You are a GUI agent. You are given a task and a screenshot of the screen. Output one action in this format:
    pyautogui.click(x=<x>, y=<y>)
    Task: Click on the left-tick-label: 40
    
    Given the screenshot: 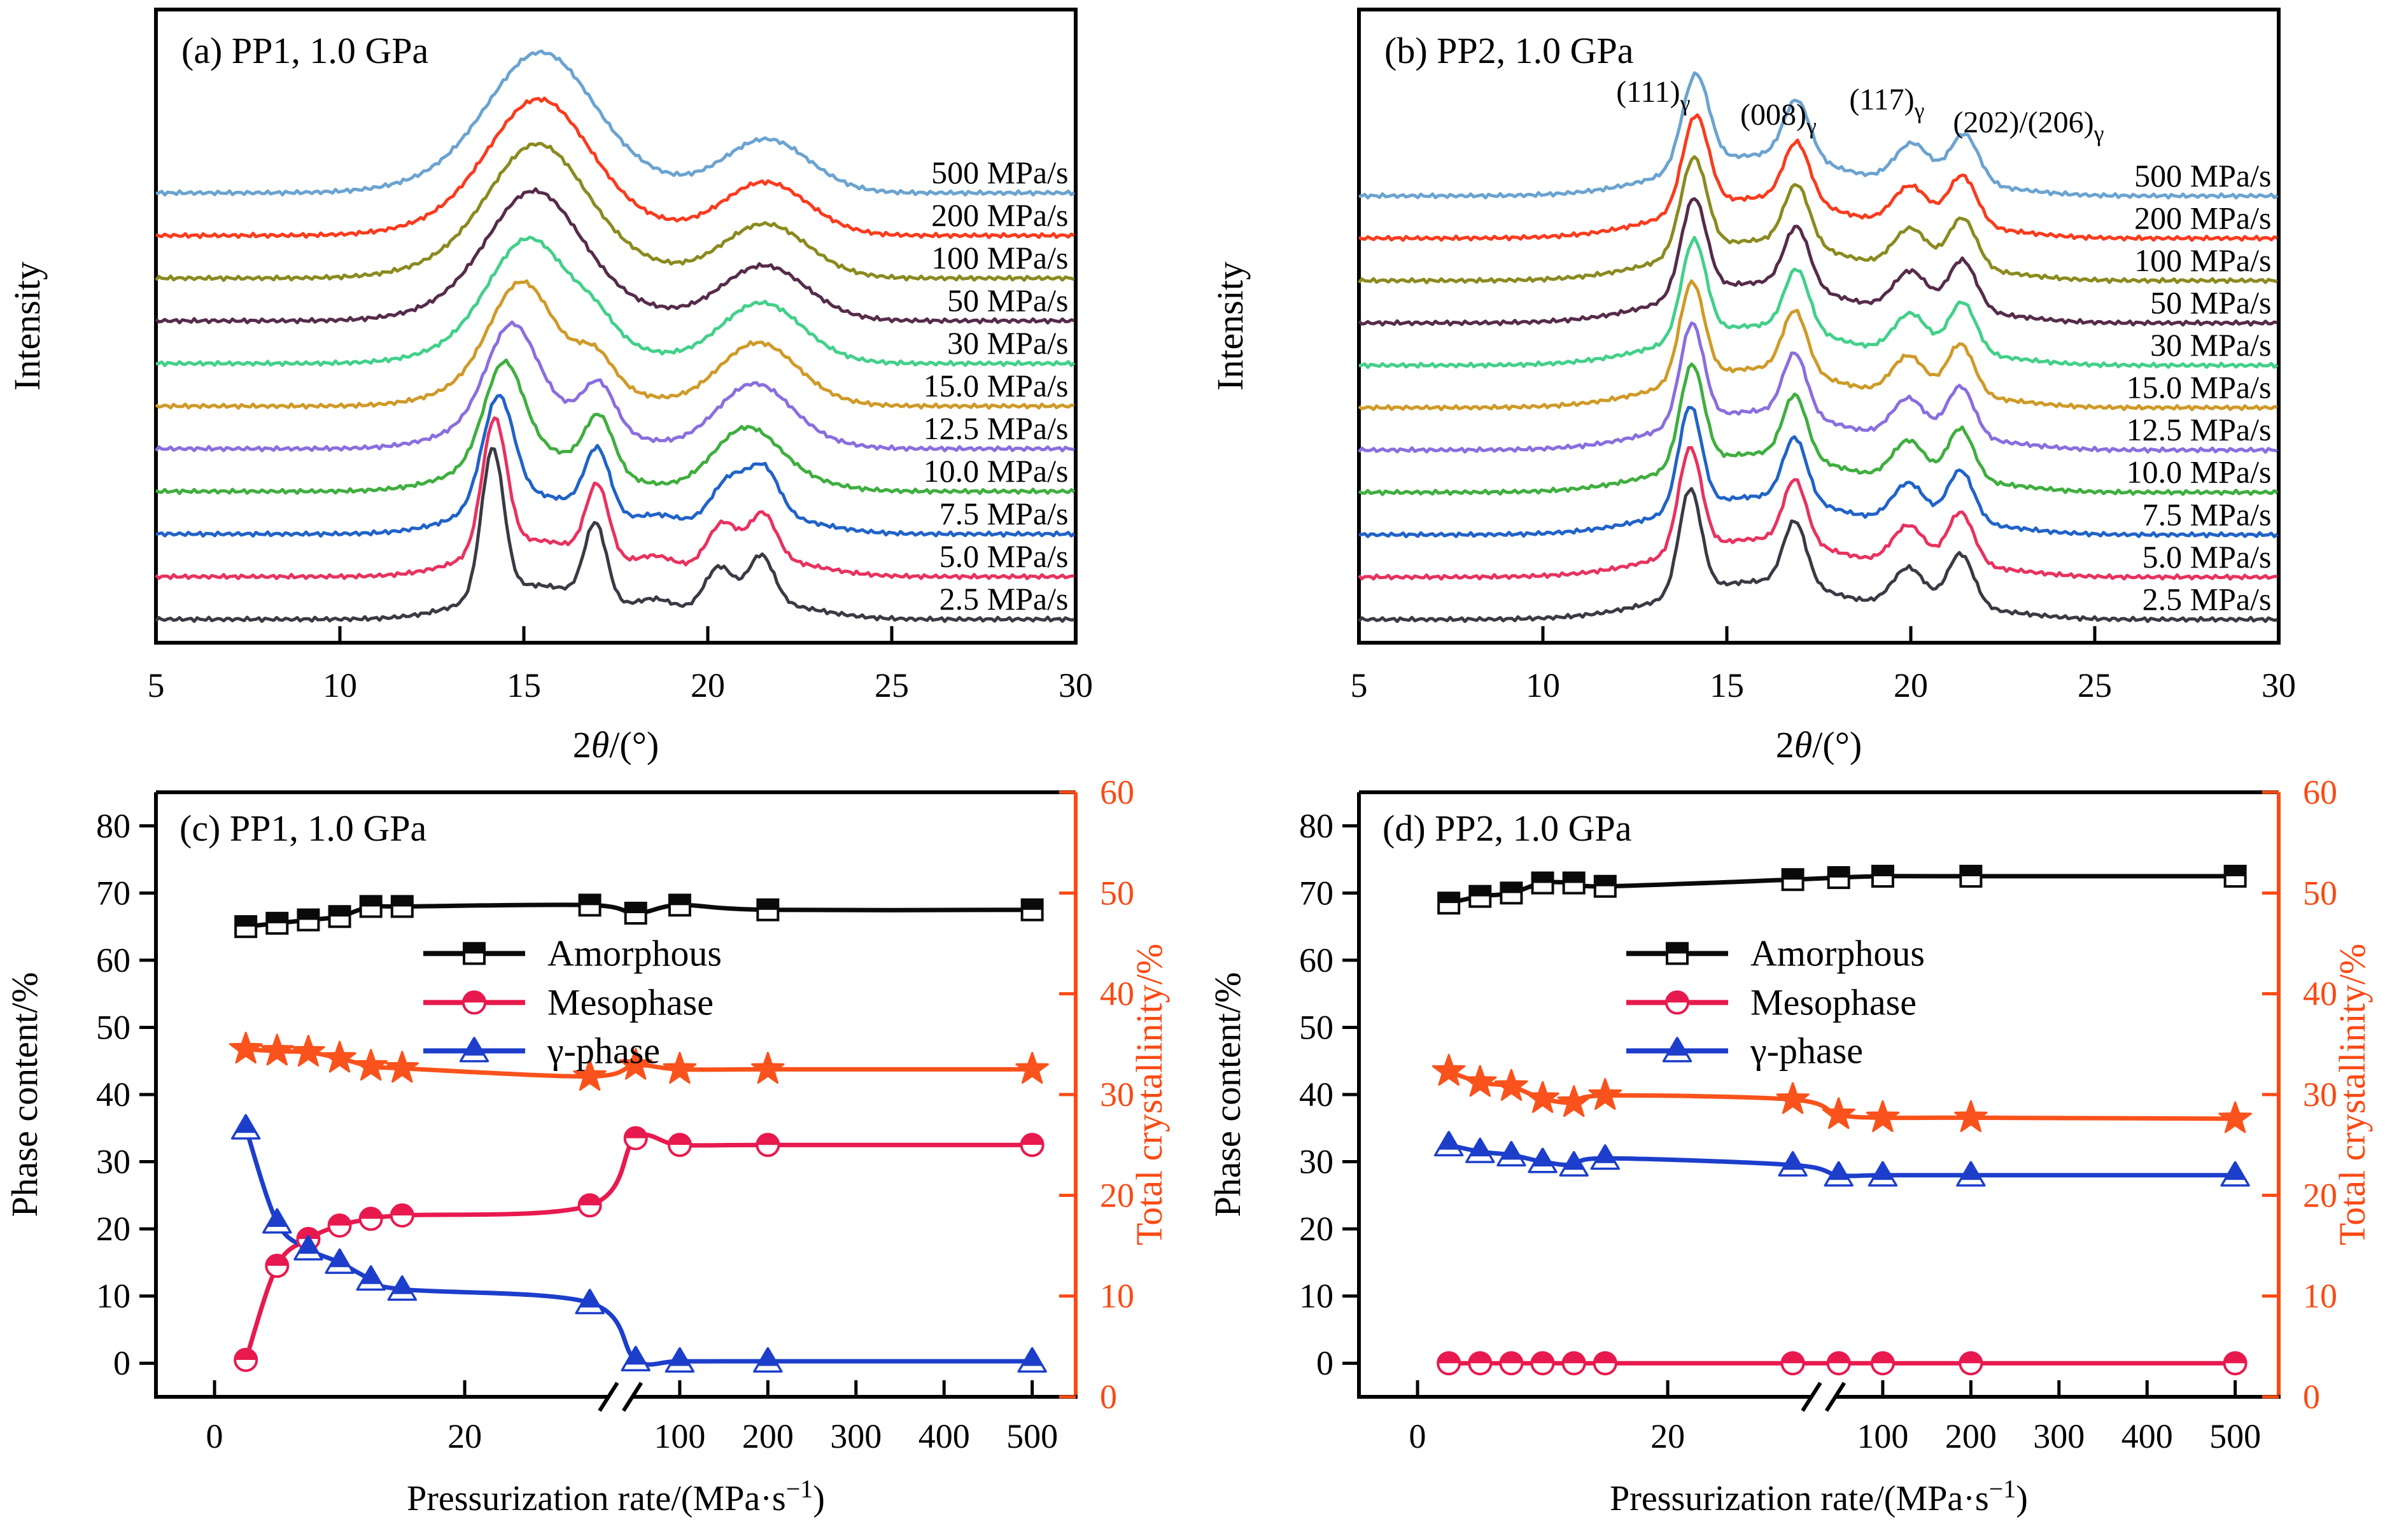 What is the action you would take?
    pyautogui.click(x=113, y=1094)
    